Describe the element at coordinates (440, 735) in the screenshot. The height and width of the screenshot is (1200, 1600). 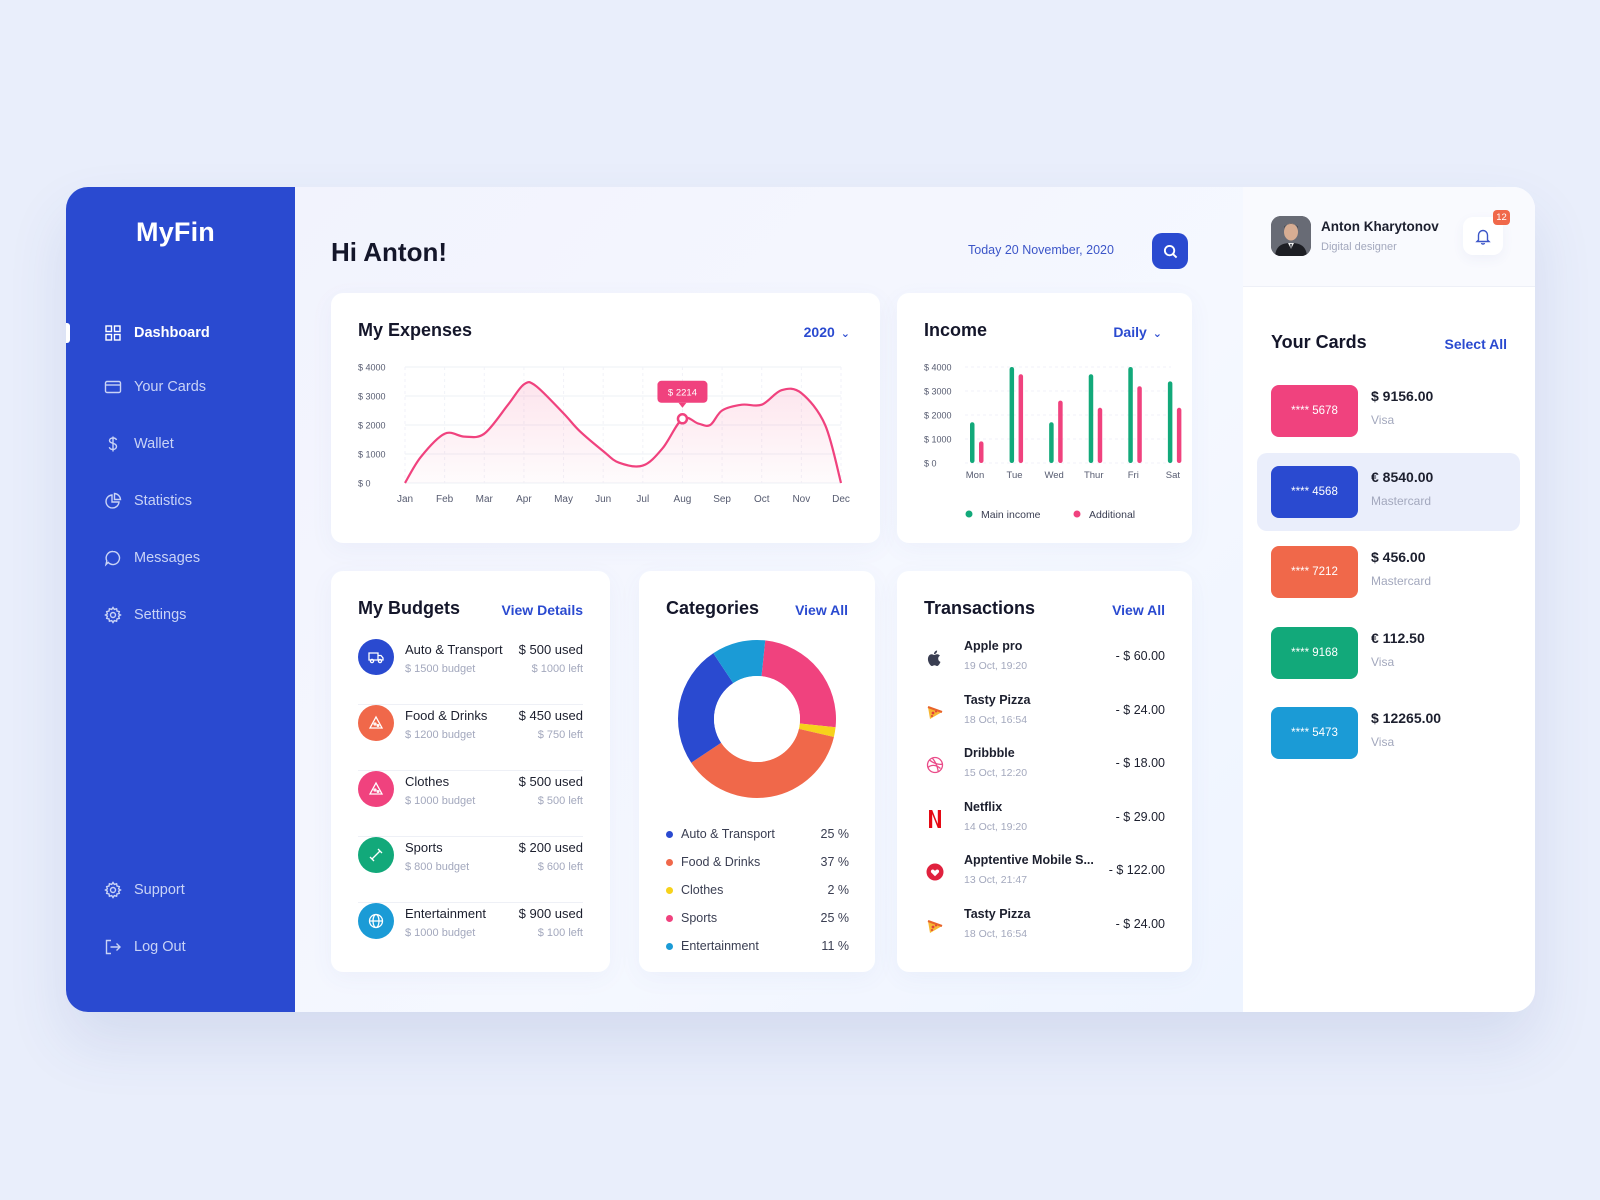
I see `budget-total: $ 1200 budget` at that location.